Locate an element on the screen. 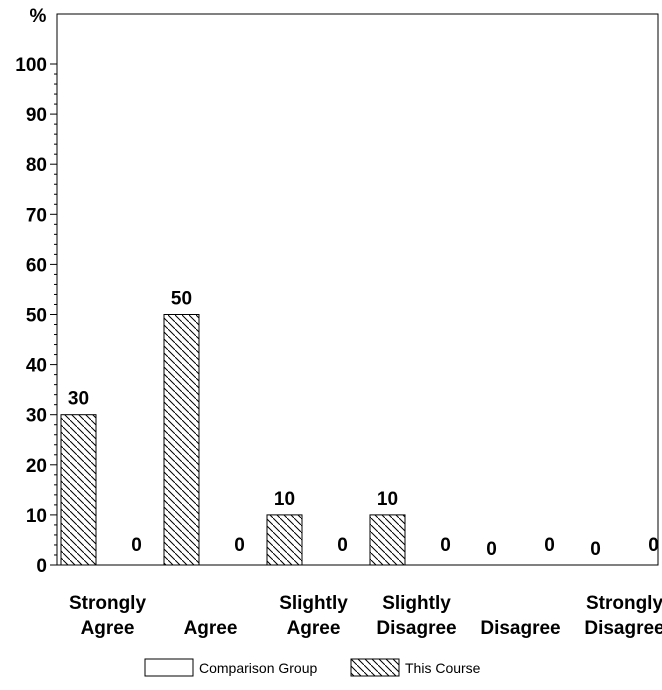 Image resolution: width=662 pixels, height=690 pixels. y-tick-label: 30 is located at coordinates (36, 416).